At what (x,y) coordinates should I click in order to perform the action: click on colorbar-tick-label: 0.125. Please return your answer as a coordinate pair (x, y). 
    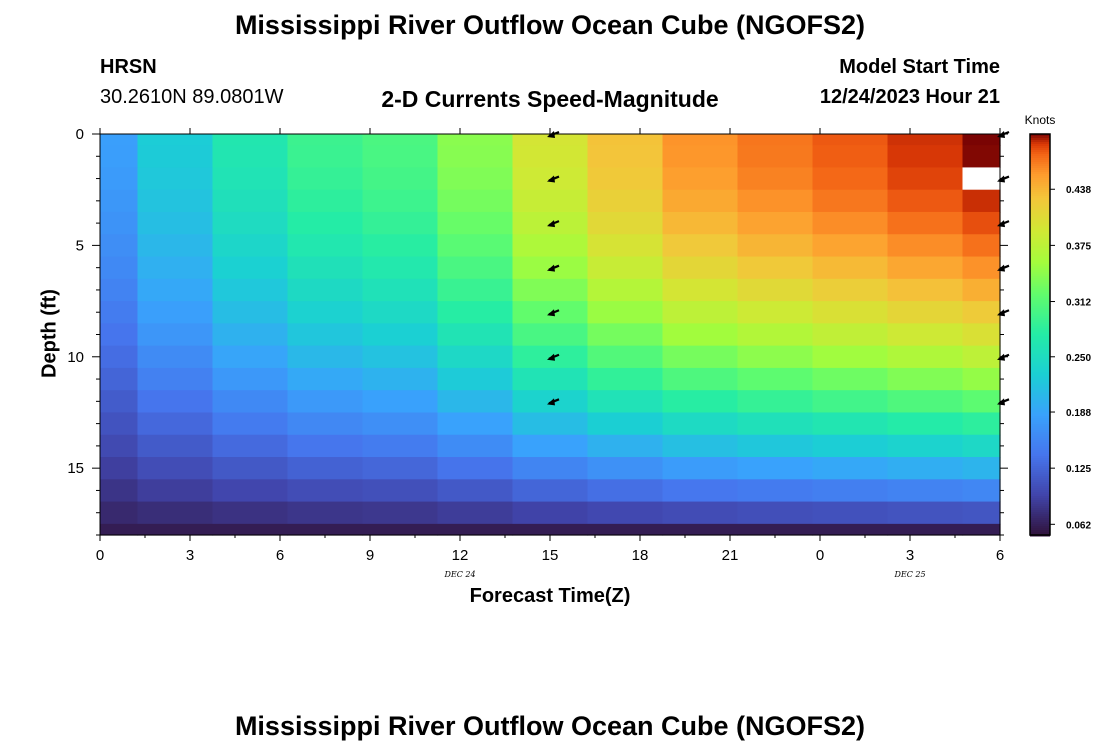
    Looking at the image, I should click on (1078, 469).